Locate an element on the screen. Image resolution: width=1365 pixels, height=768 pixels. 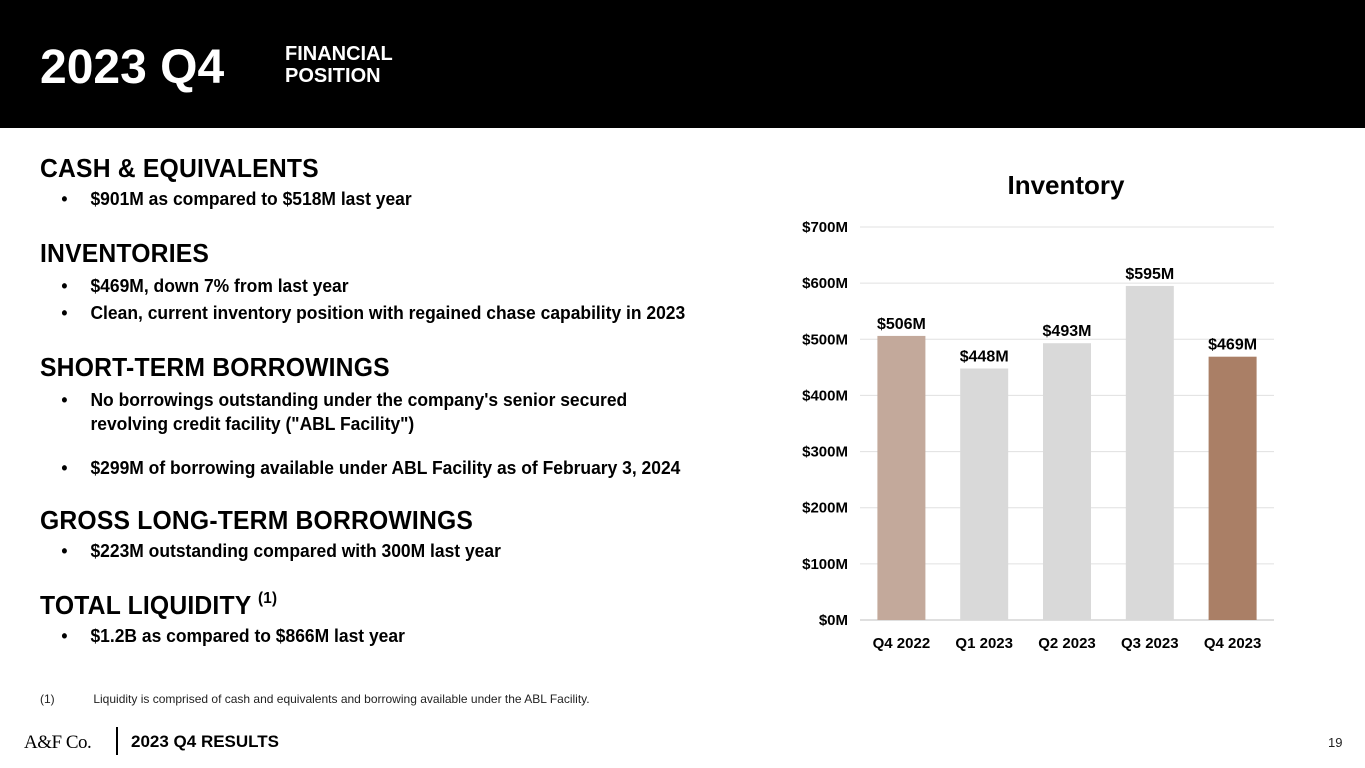
section-title: GROSS LONG-TERM BORROWINGS is located at coordinates (257, 520).